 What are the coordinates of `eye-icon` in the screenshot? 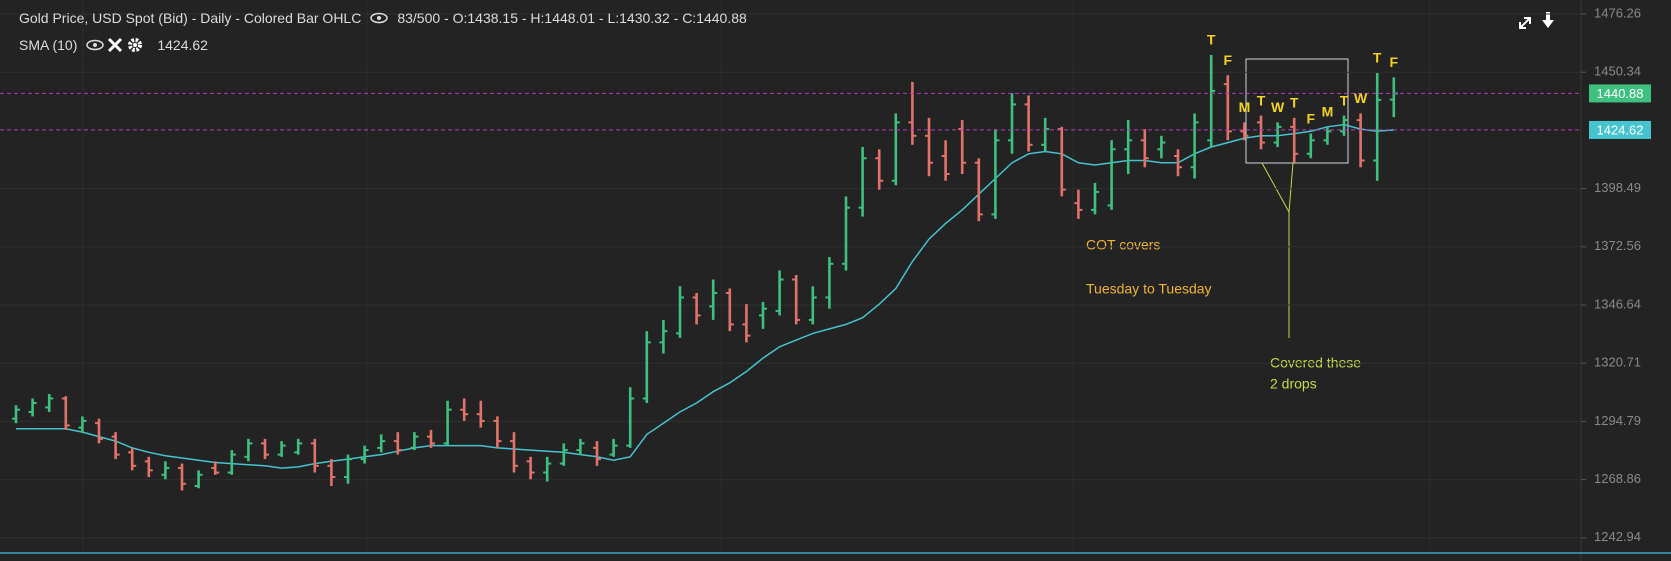 It's located at (379, 18).